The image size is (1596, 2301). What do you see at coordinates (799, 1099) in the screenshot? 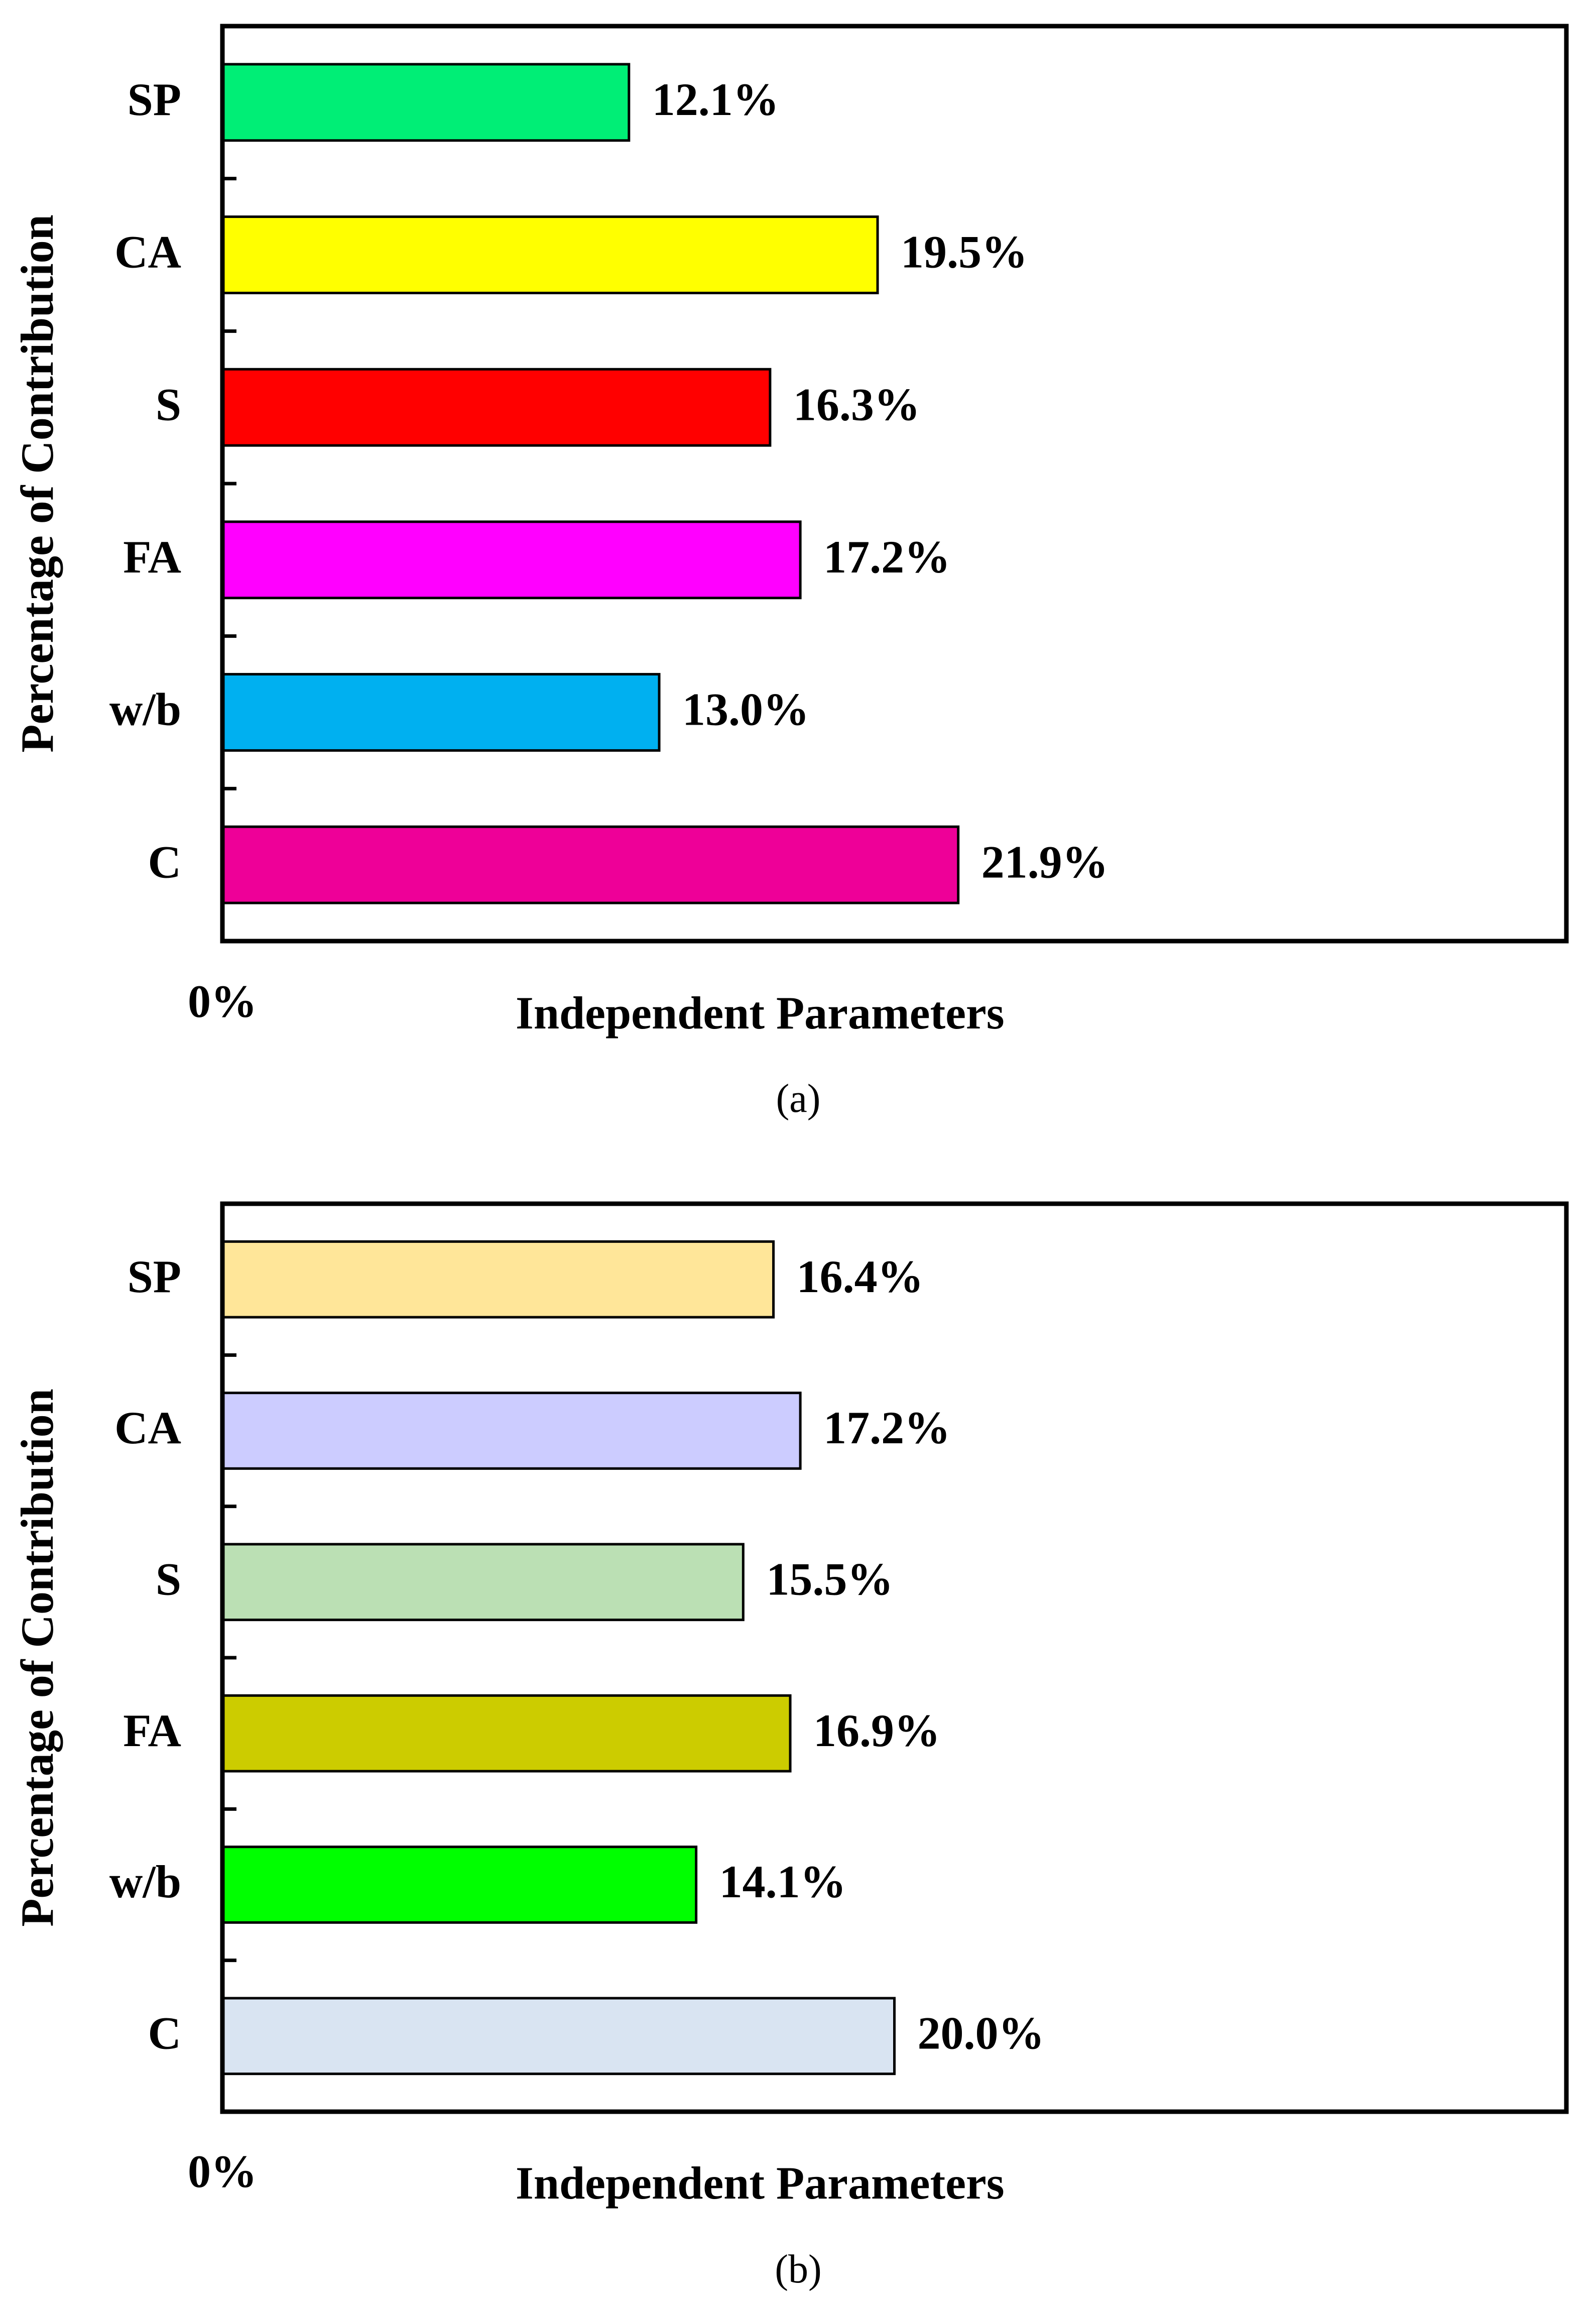
I see `panel-label: (a)` at bounding box center [799, 1099].